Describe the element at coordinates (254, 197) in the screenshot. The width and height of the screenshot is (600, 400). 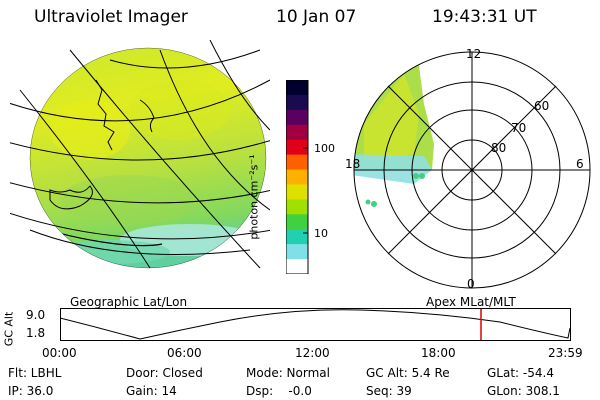
I see `colorbar-unit-label: photon cm⁻²s⁻¹` at that location.